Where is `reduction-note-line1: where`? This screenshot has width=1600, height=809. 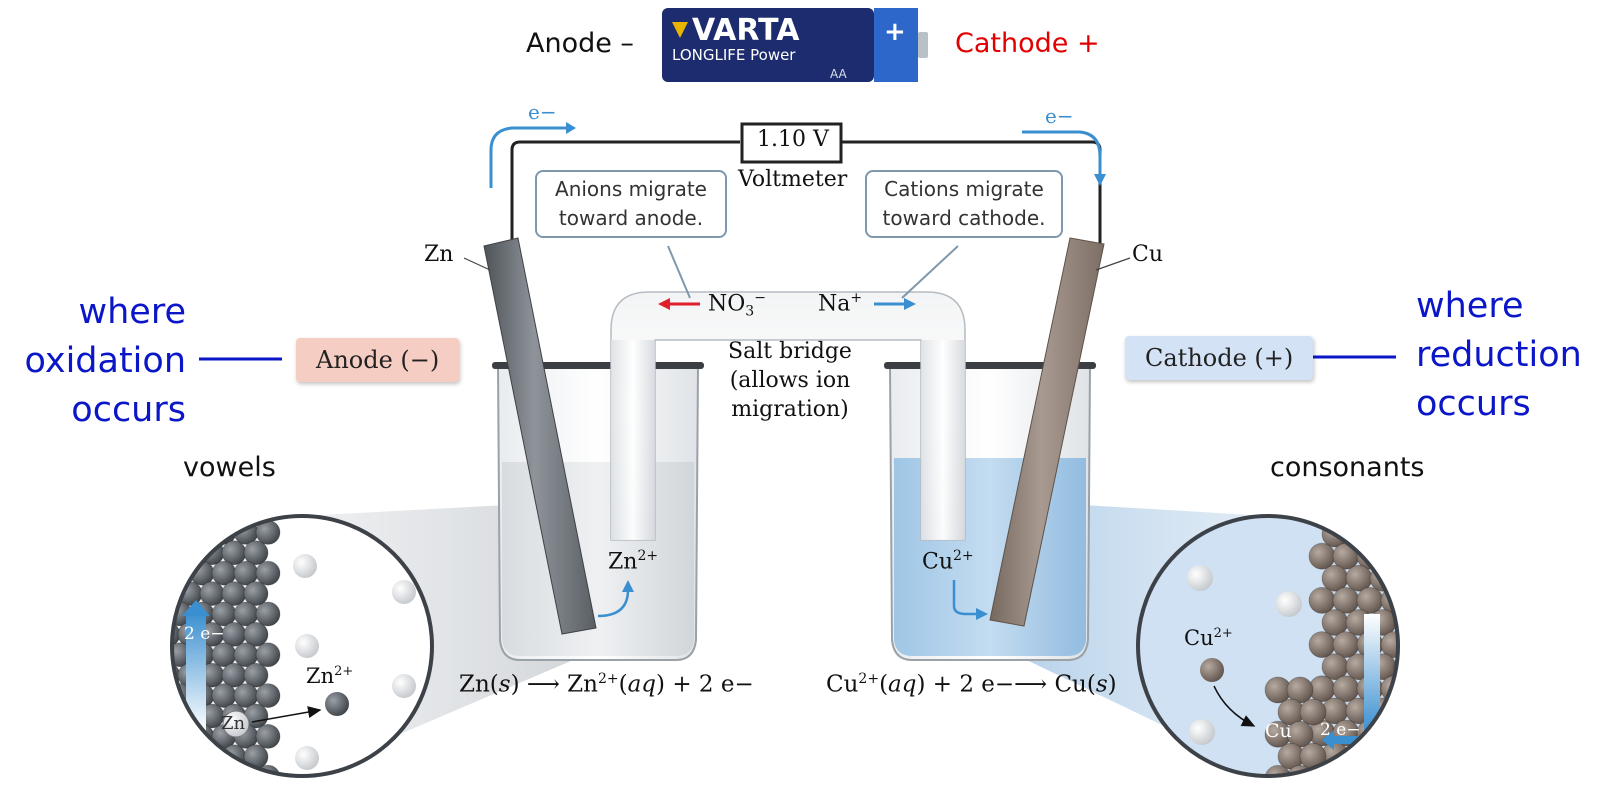 reduction-note-line1: where is located at coordinates (1470, 306).